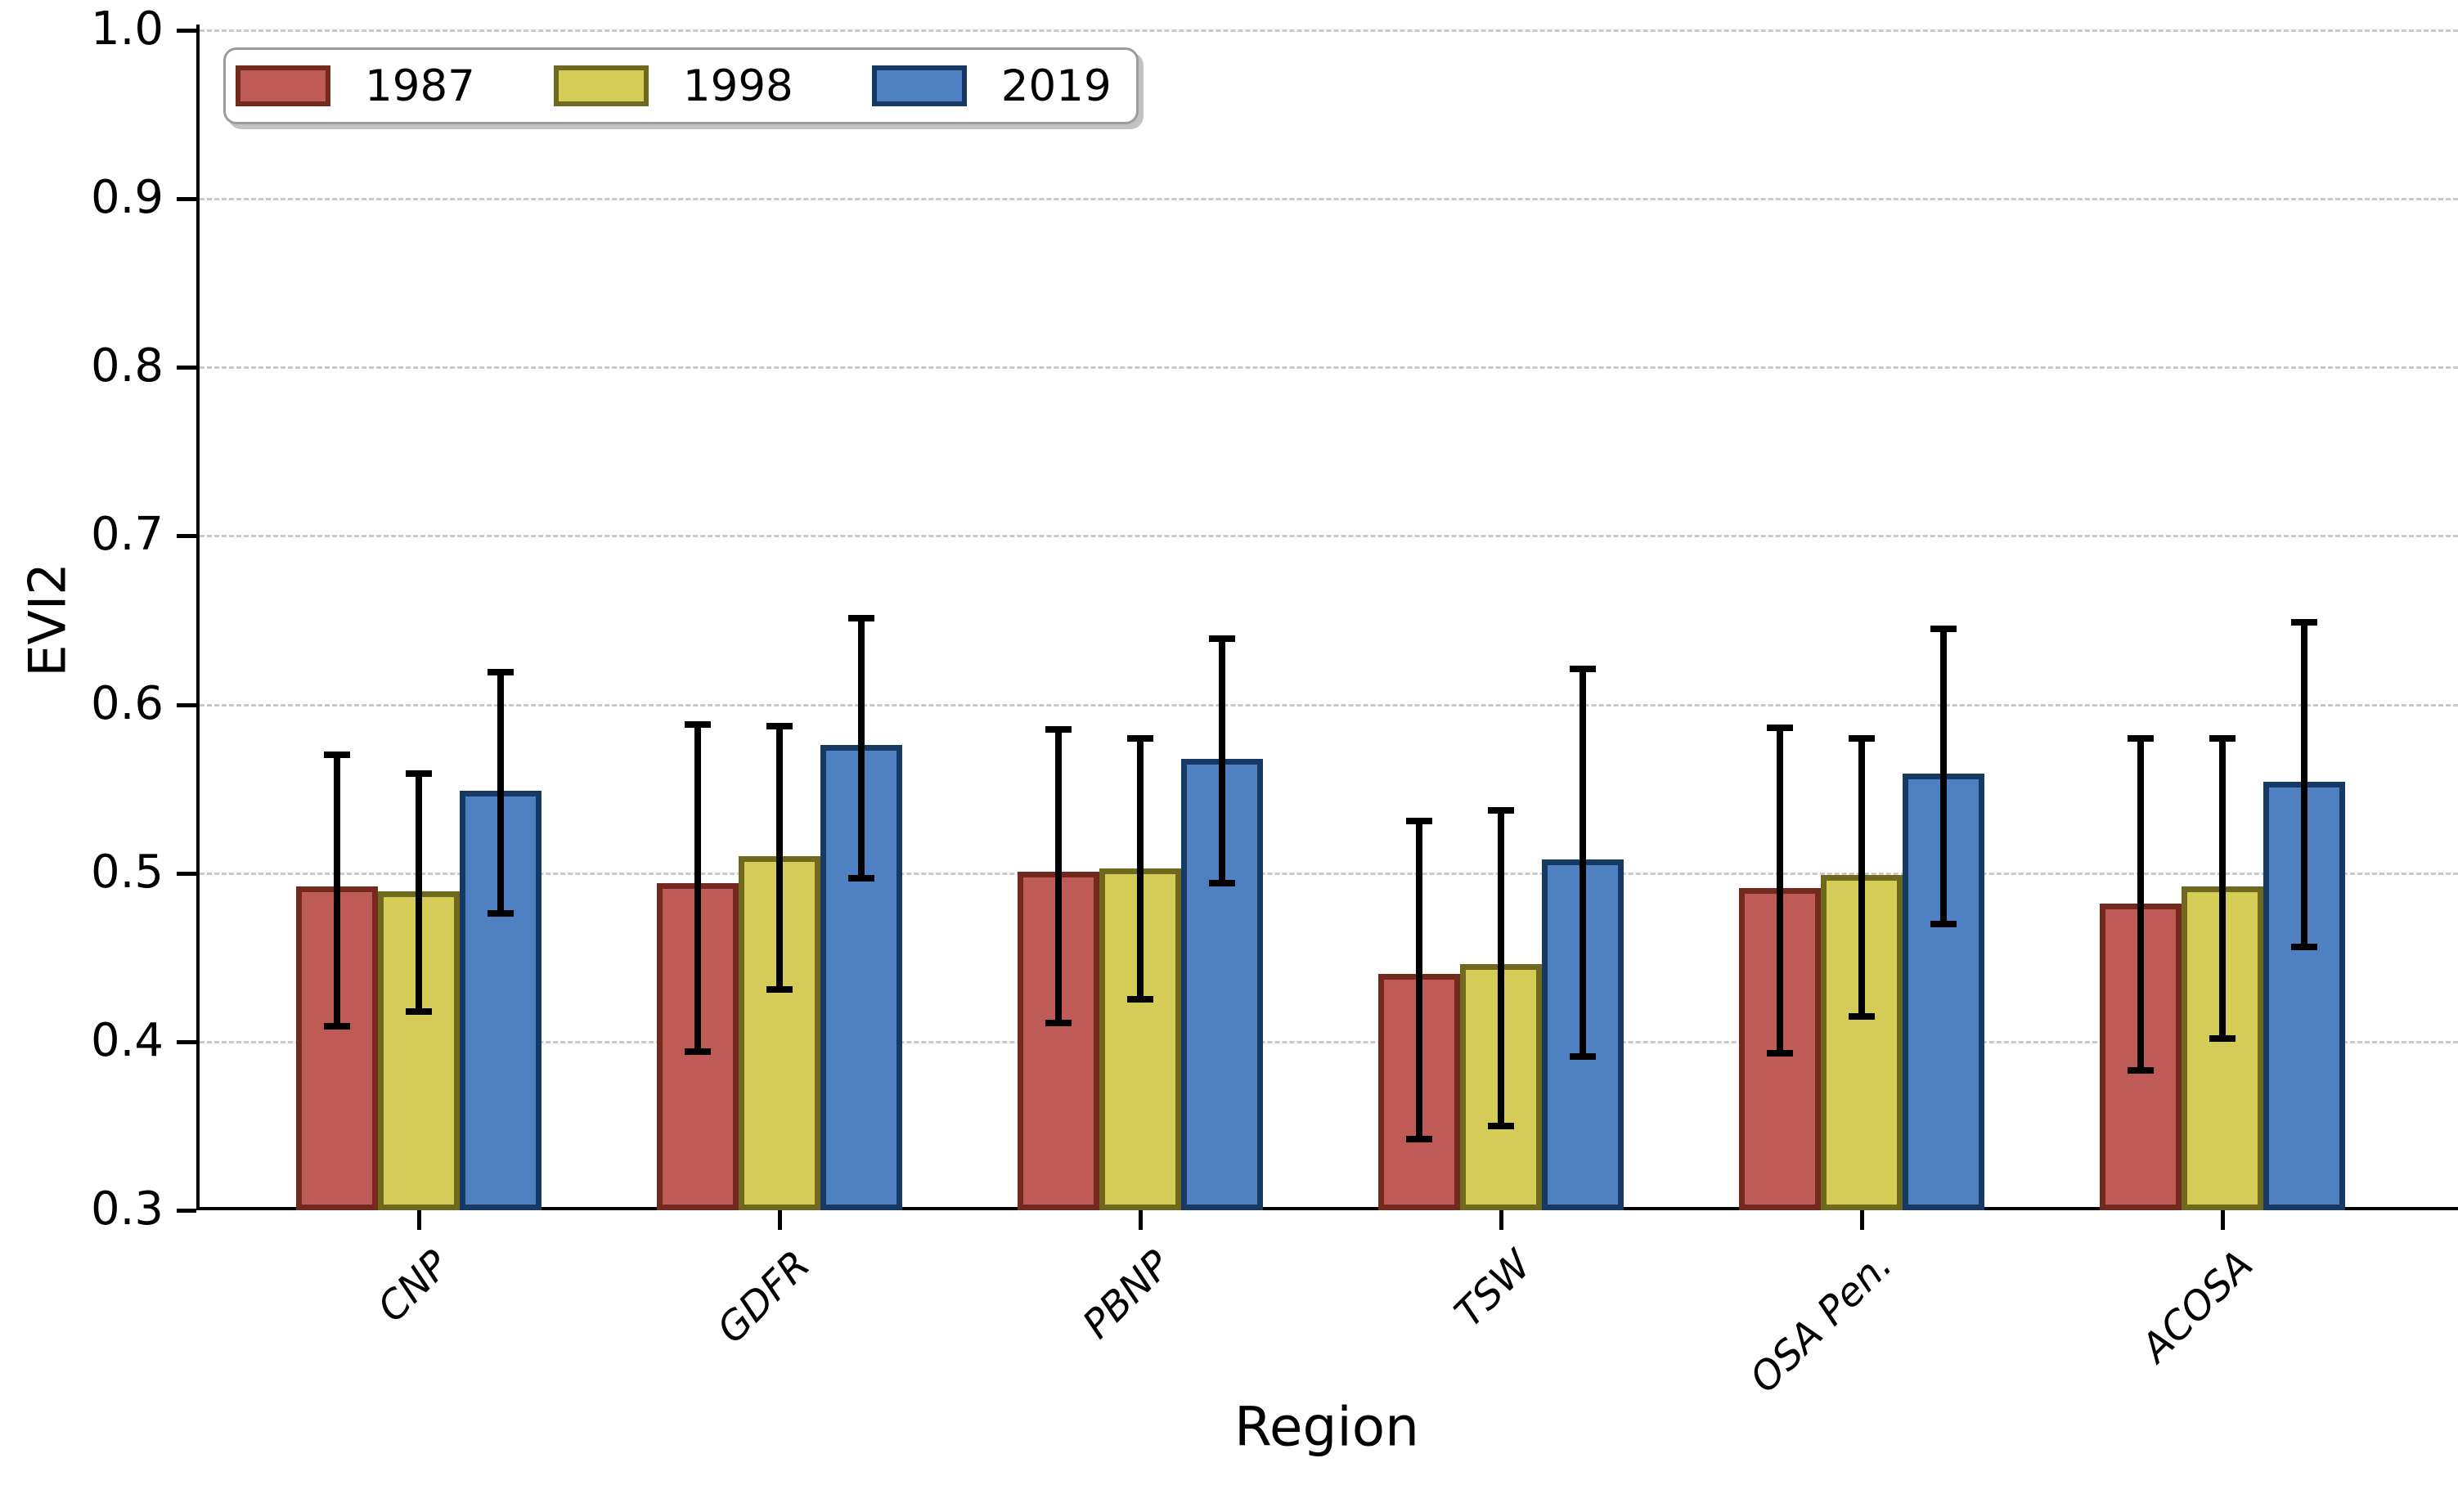 The image size is (2458, 1512). I want to click on bar-1987-PBNP, so click(1058, 1040).